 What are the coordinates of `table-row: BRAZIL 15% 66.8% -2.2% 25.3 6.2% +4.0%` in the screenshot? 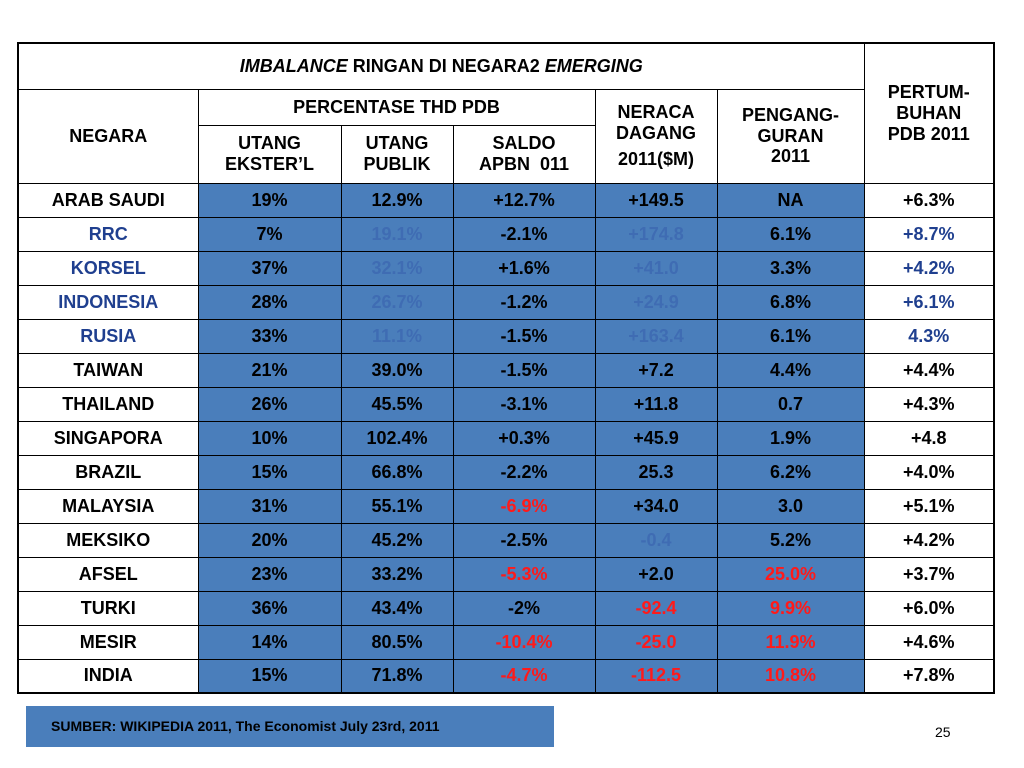 It's located at (506, 472).